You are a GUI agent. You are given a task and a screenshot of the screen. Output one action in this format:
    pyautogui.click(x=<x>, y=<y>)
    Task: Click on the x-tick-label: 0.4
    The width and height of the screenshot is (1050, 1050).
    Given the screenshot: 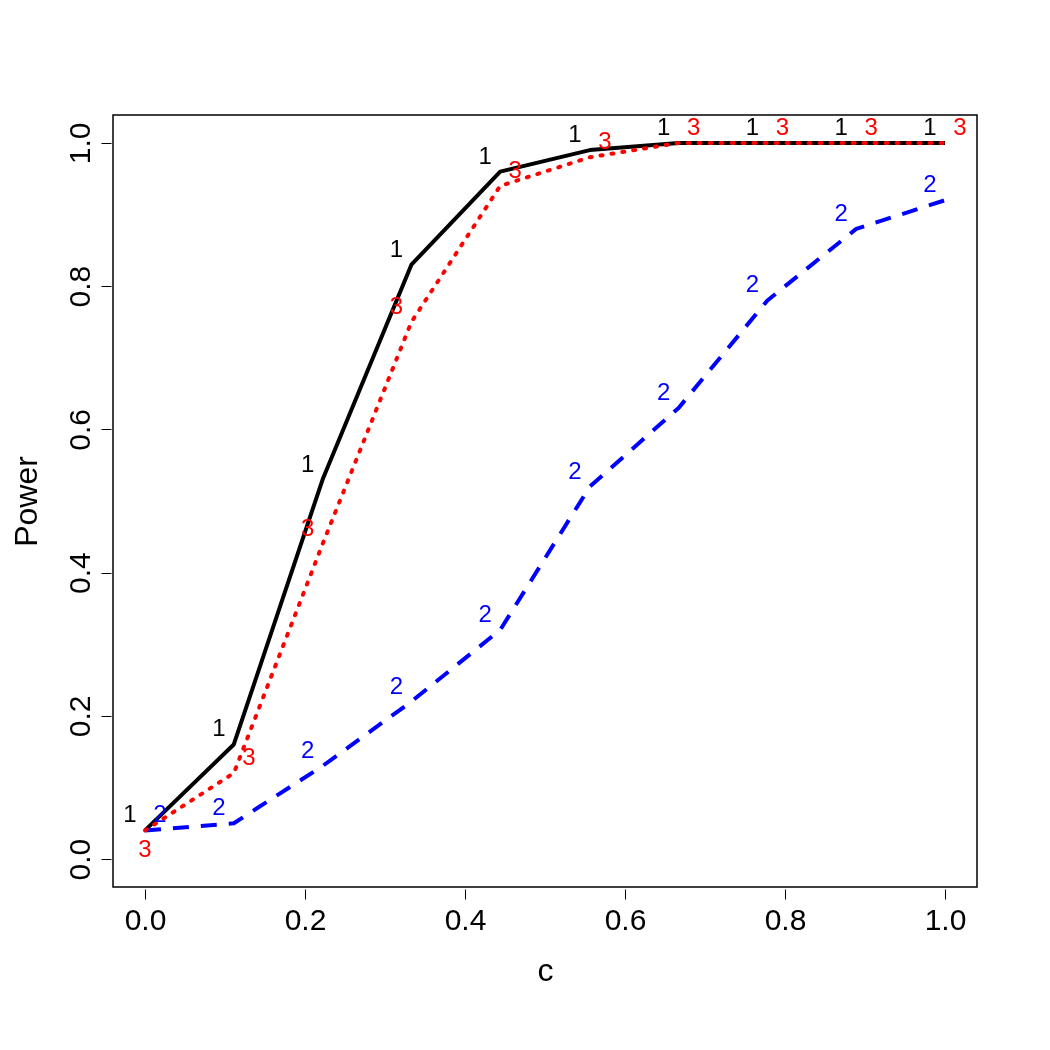 What is the action you would take?
    pyautogui.click(x=465, y=919)
    